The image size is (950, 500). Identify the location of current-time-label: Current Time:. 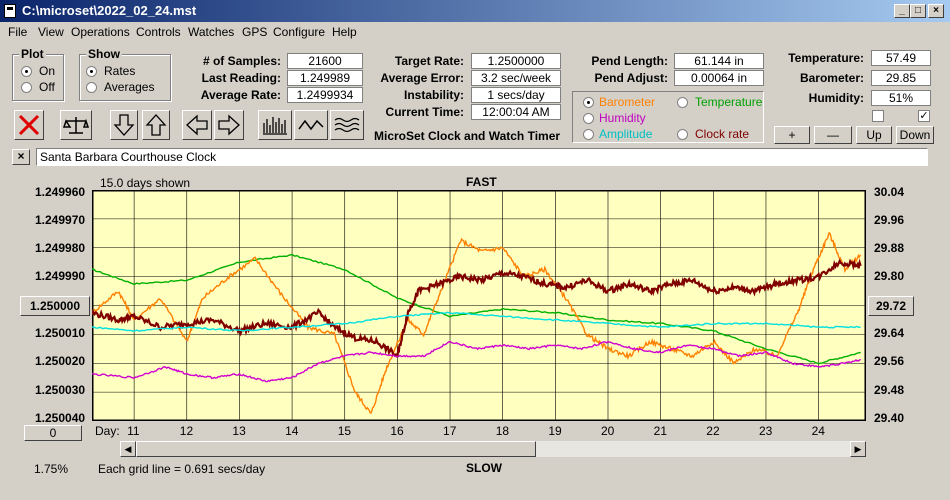
(424, 112).